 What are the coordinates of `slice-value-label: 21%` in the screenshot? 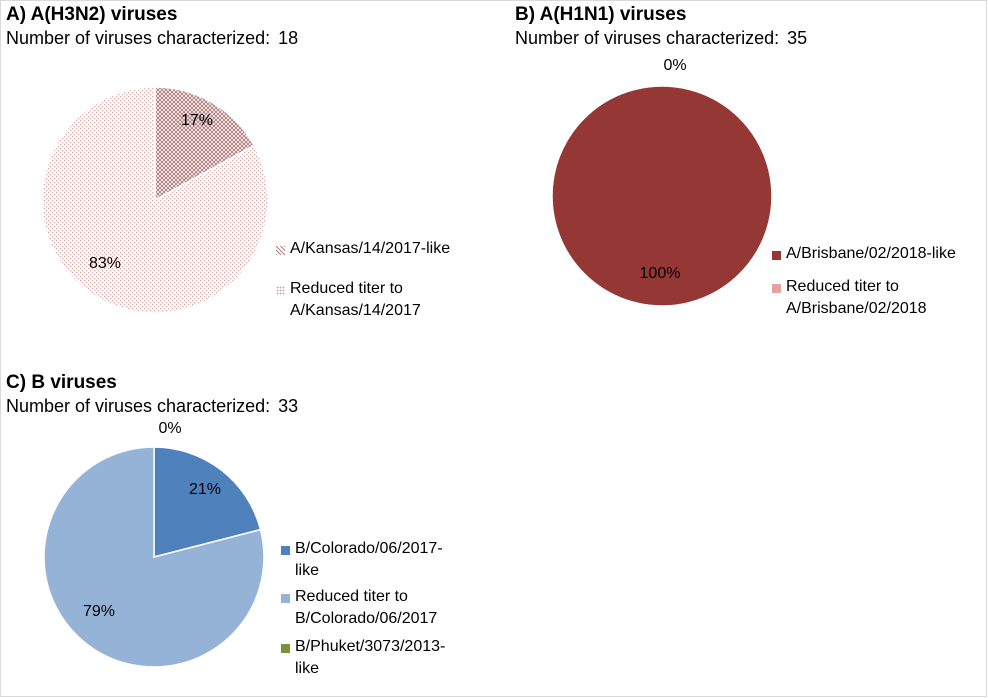 It's located at (205, 489).